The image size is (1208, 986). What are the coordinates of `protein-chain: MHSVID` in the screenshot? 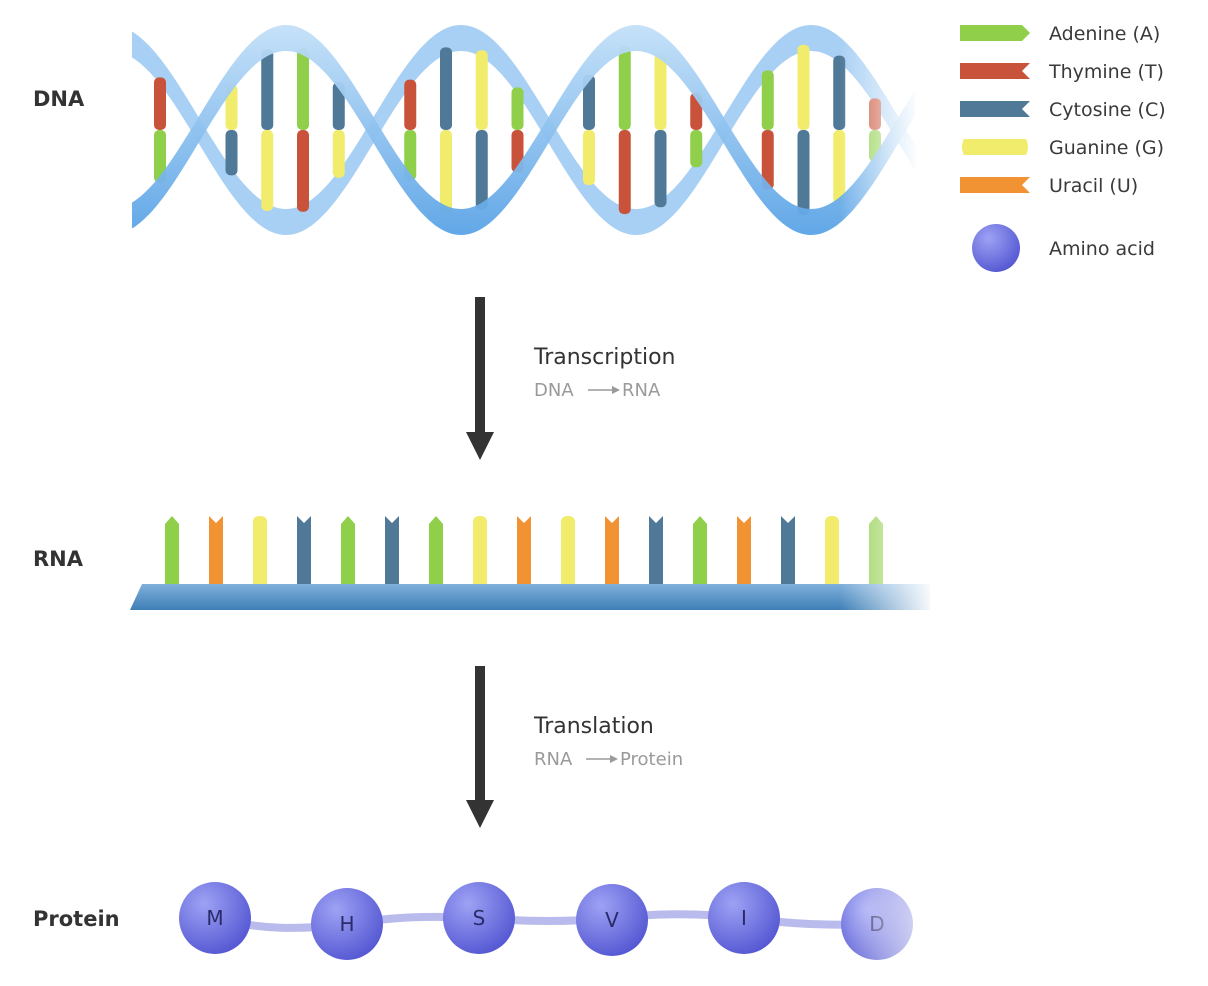 It's located at (548, 925).